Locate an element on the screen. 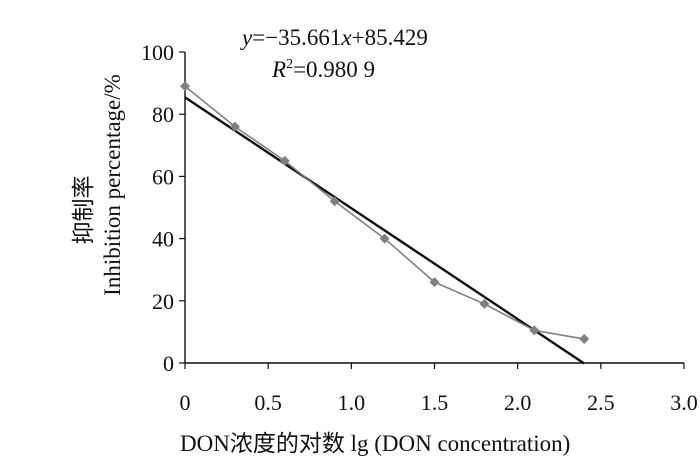 This screenshot has width=700, height=471. y-tick-label: 0 is located at coordinates (168, 363).